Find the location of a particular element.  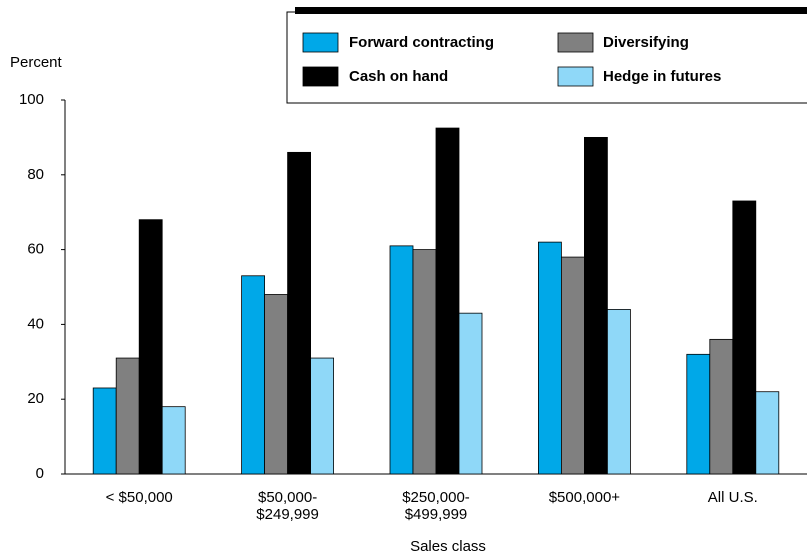

x-tick-label: $250,000- $499,999 is located at coordinates (436, 506).